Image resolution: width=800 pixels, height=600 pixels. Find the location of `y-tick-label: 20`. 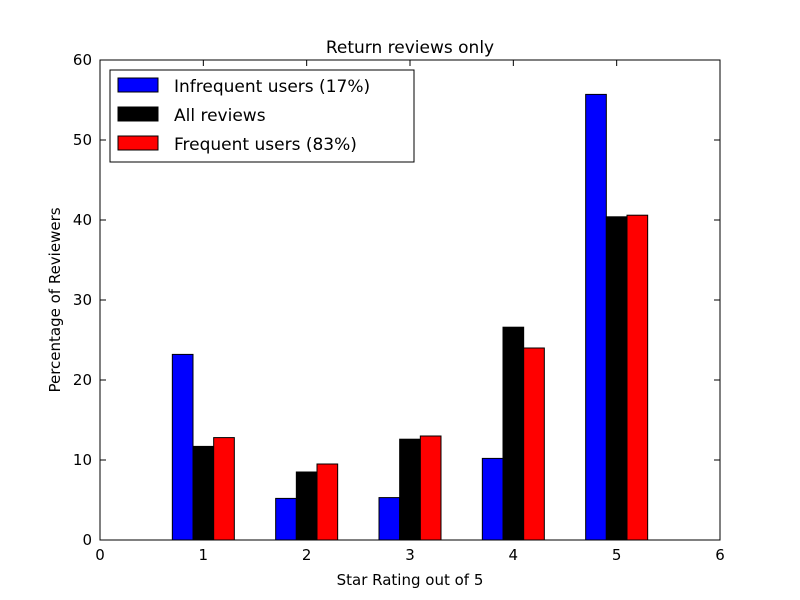

y-tick-label: 20 is located at coordinates (82, 380).